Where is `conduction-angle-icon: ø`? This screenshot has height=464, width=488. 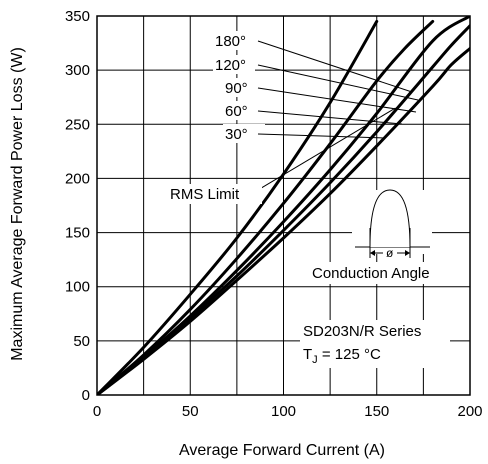 conduction-angle-icon: ø is located at coordinates (392, 224).